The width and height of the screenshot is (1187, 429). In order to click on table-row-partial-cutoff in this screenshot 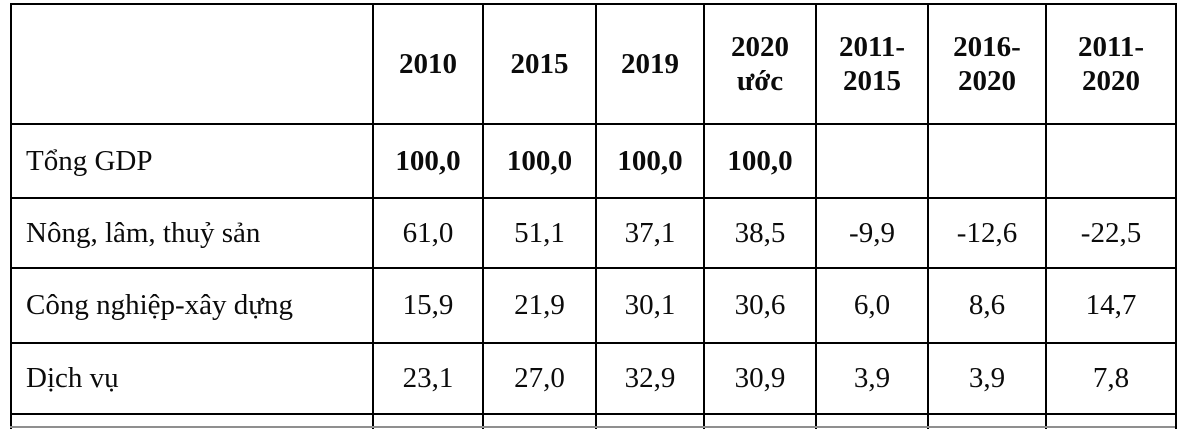, I will do `click(593, 421)`.